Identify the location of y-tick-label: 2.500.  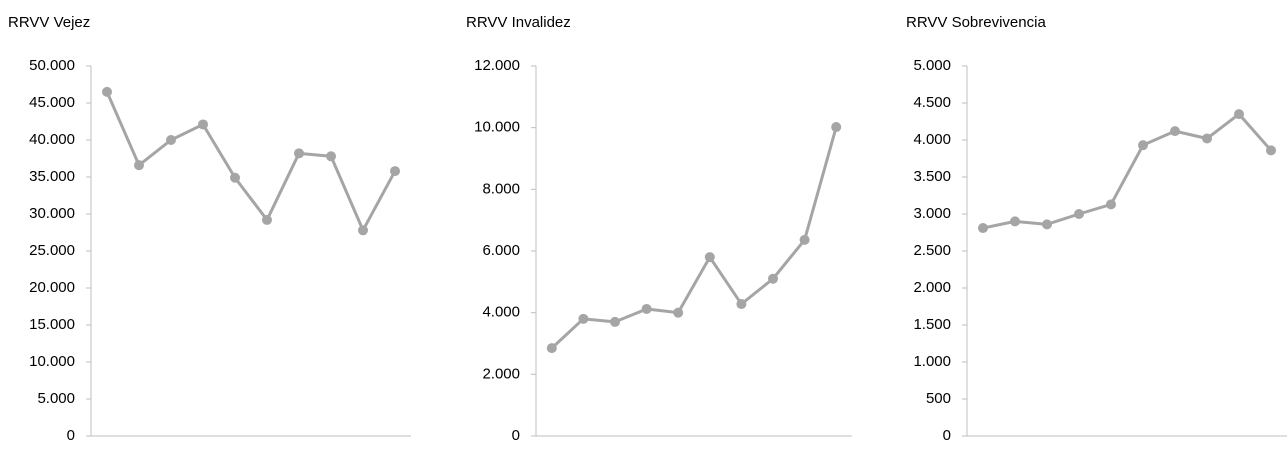
(932, 250).